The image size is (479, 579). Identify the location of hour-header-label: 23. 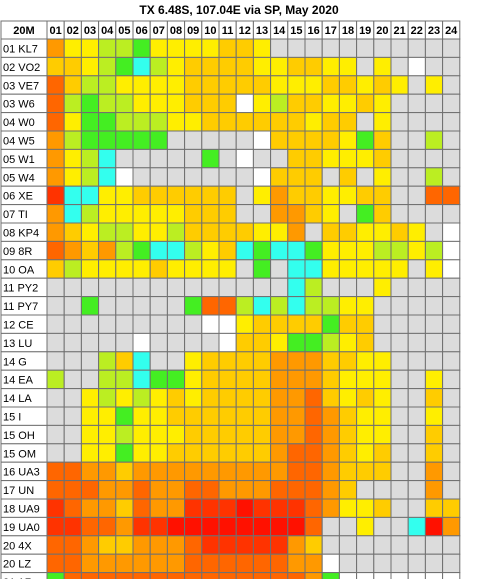
(434, 31).